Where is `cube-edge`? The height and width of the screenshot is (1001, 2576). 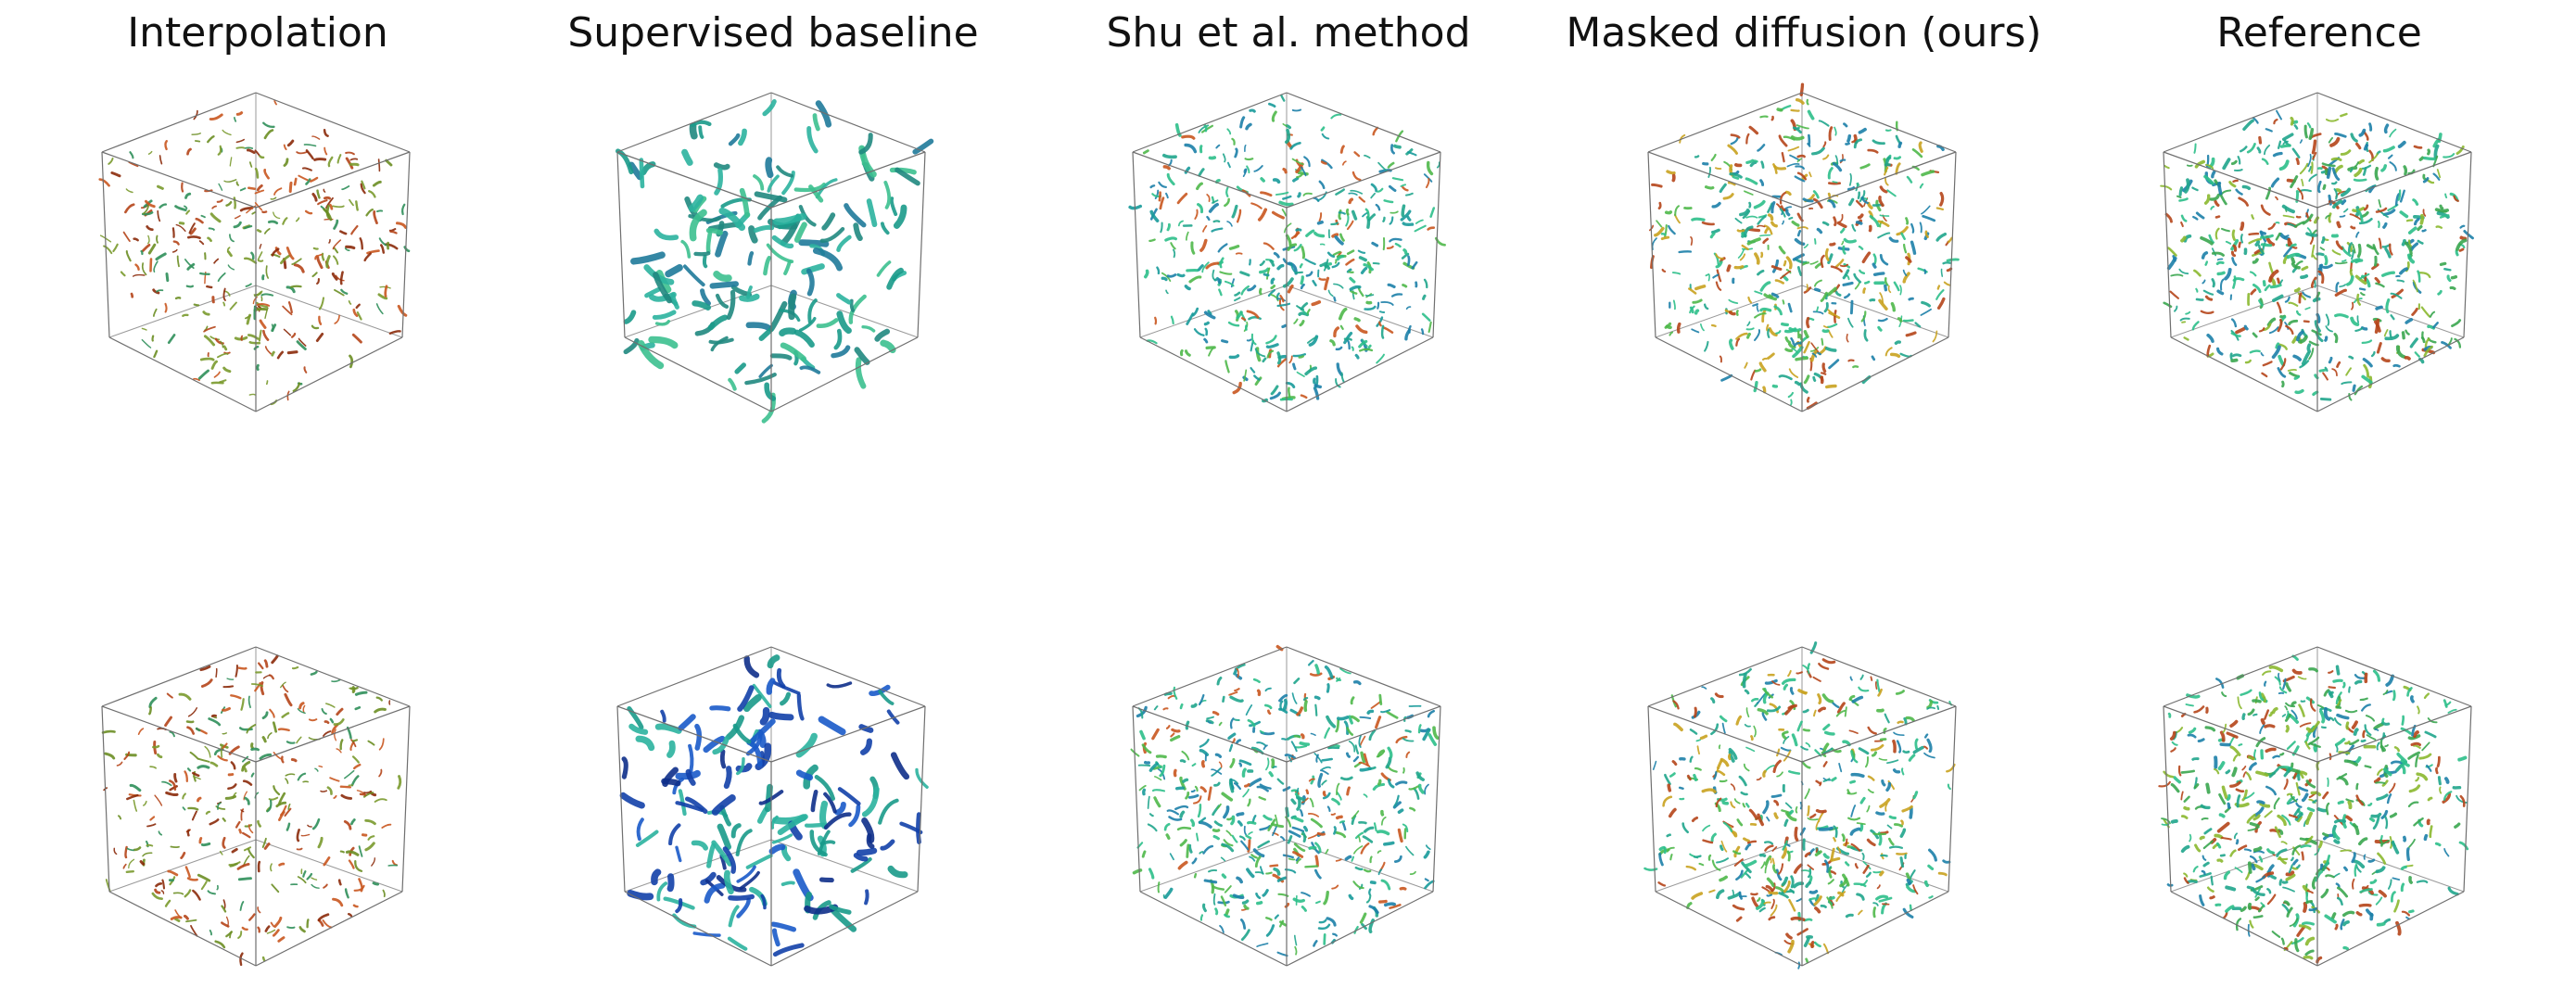
cube-edge is located at coordinates (1136, 799).